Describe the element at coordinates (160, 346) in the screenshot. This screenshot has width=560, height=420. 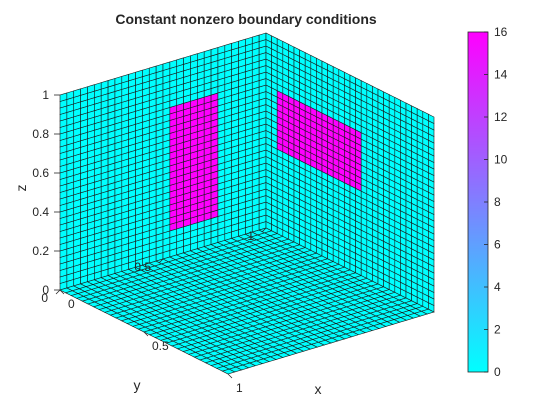
I see `x-tick-label: 0.5` at that location.